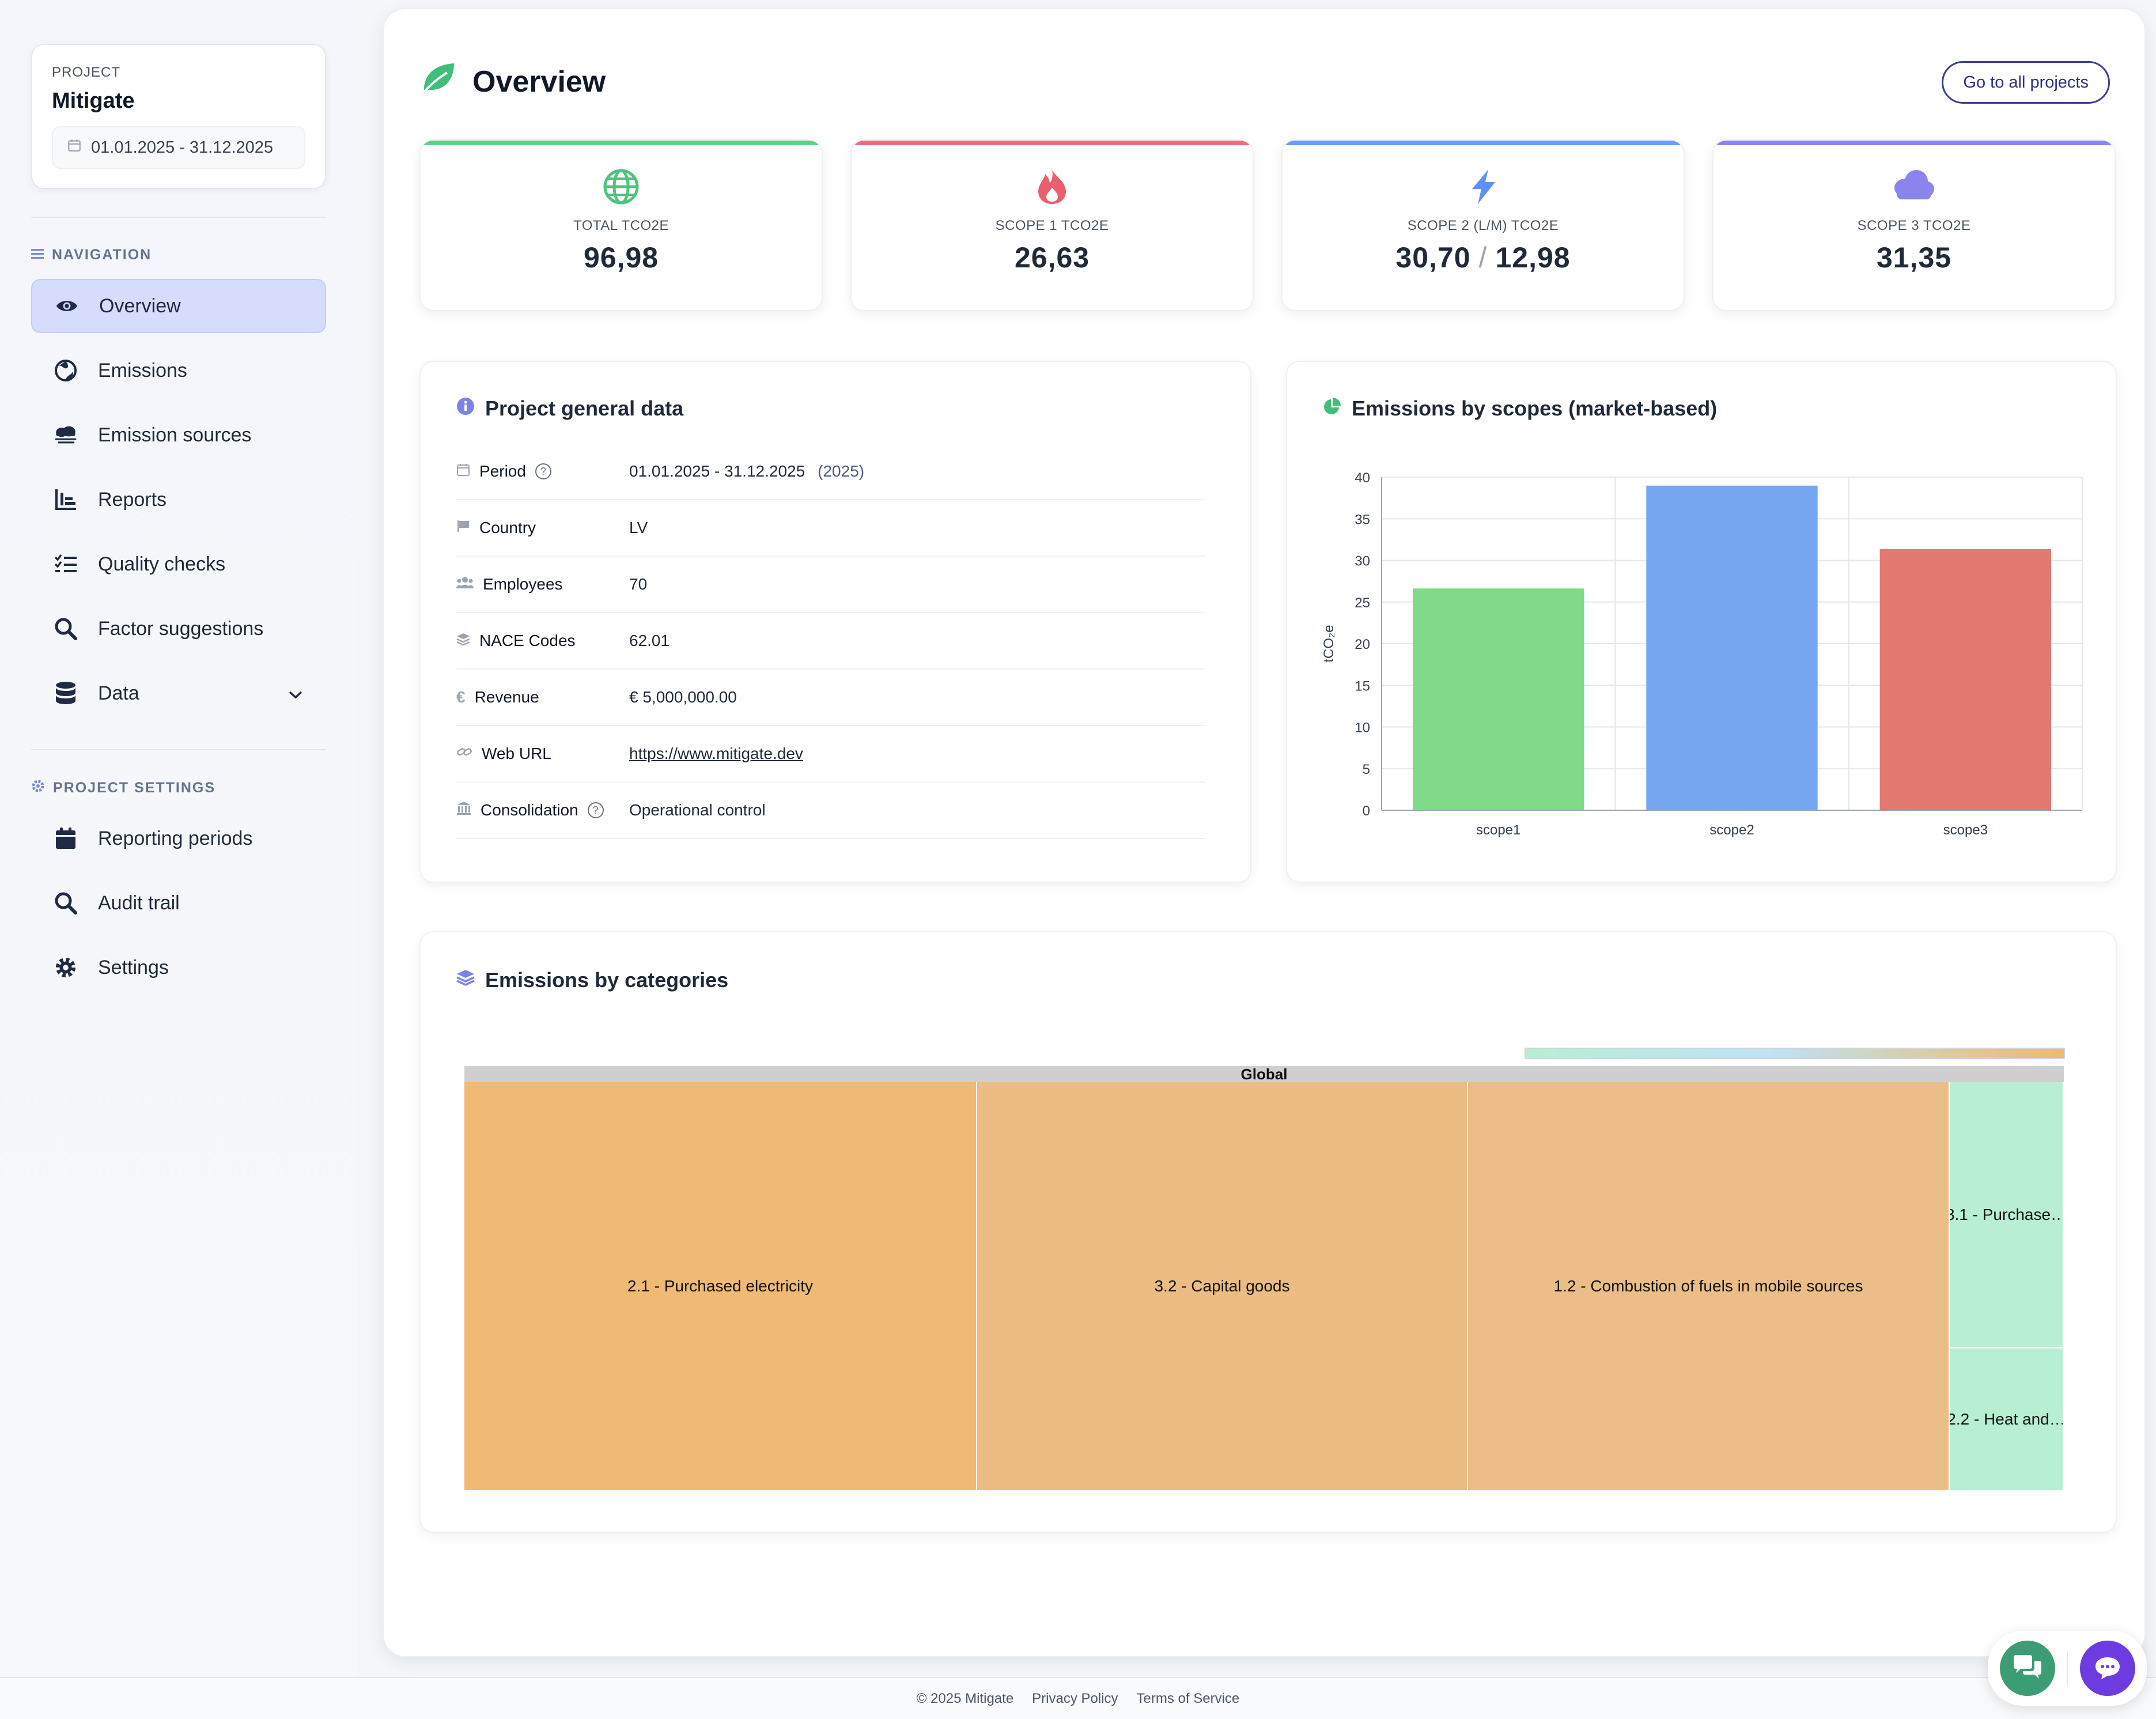 Image resolution: width=2156 pixels, height=1719 pixels. What do you see at coordinates (438, 81) in the screenshot?
I see `leaf-icon` at bounding box center [438, 81].